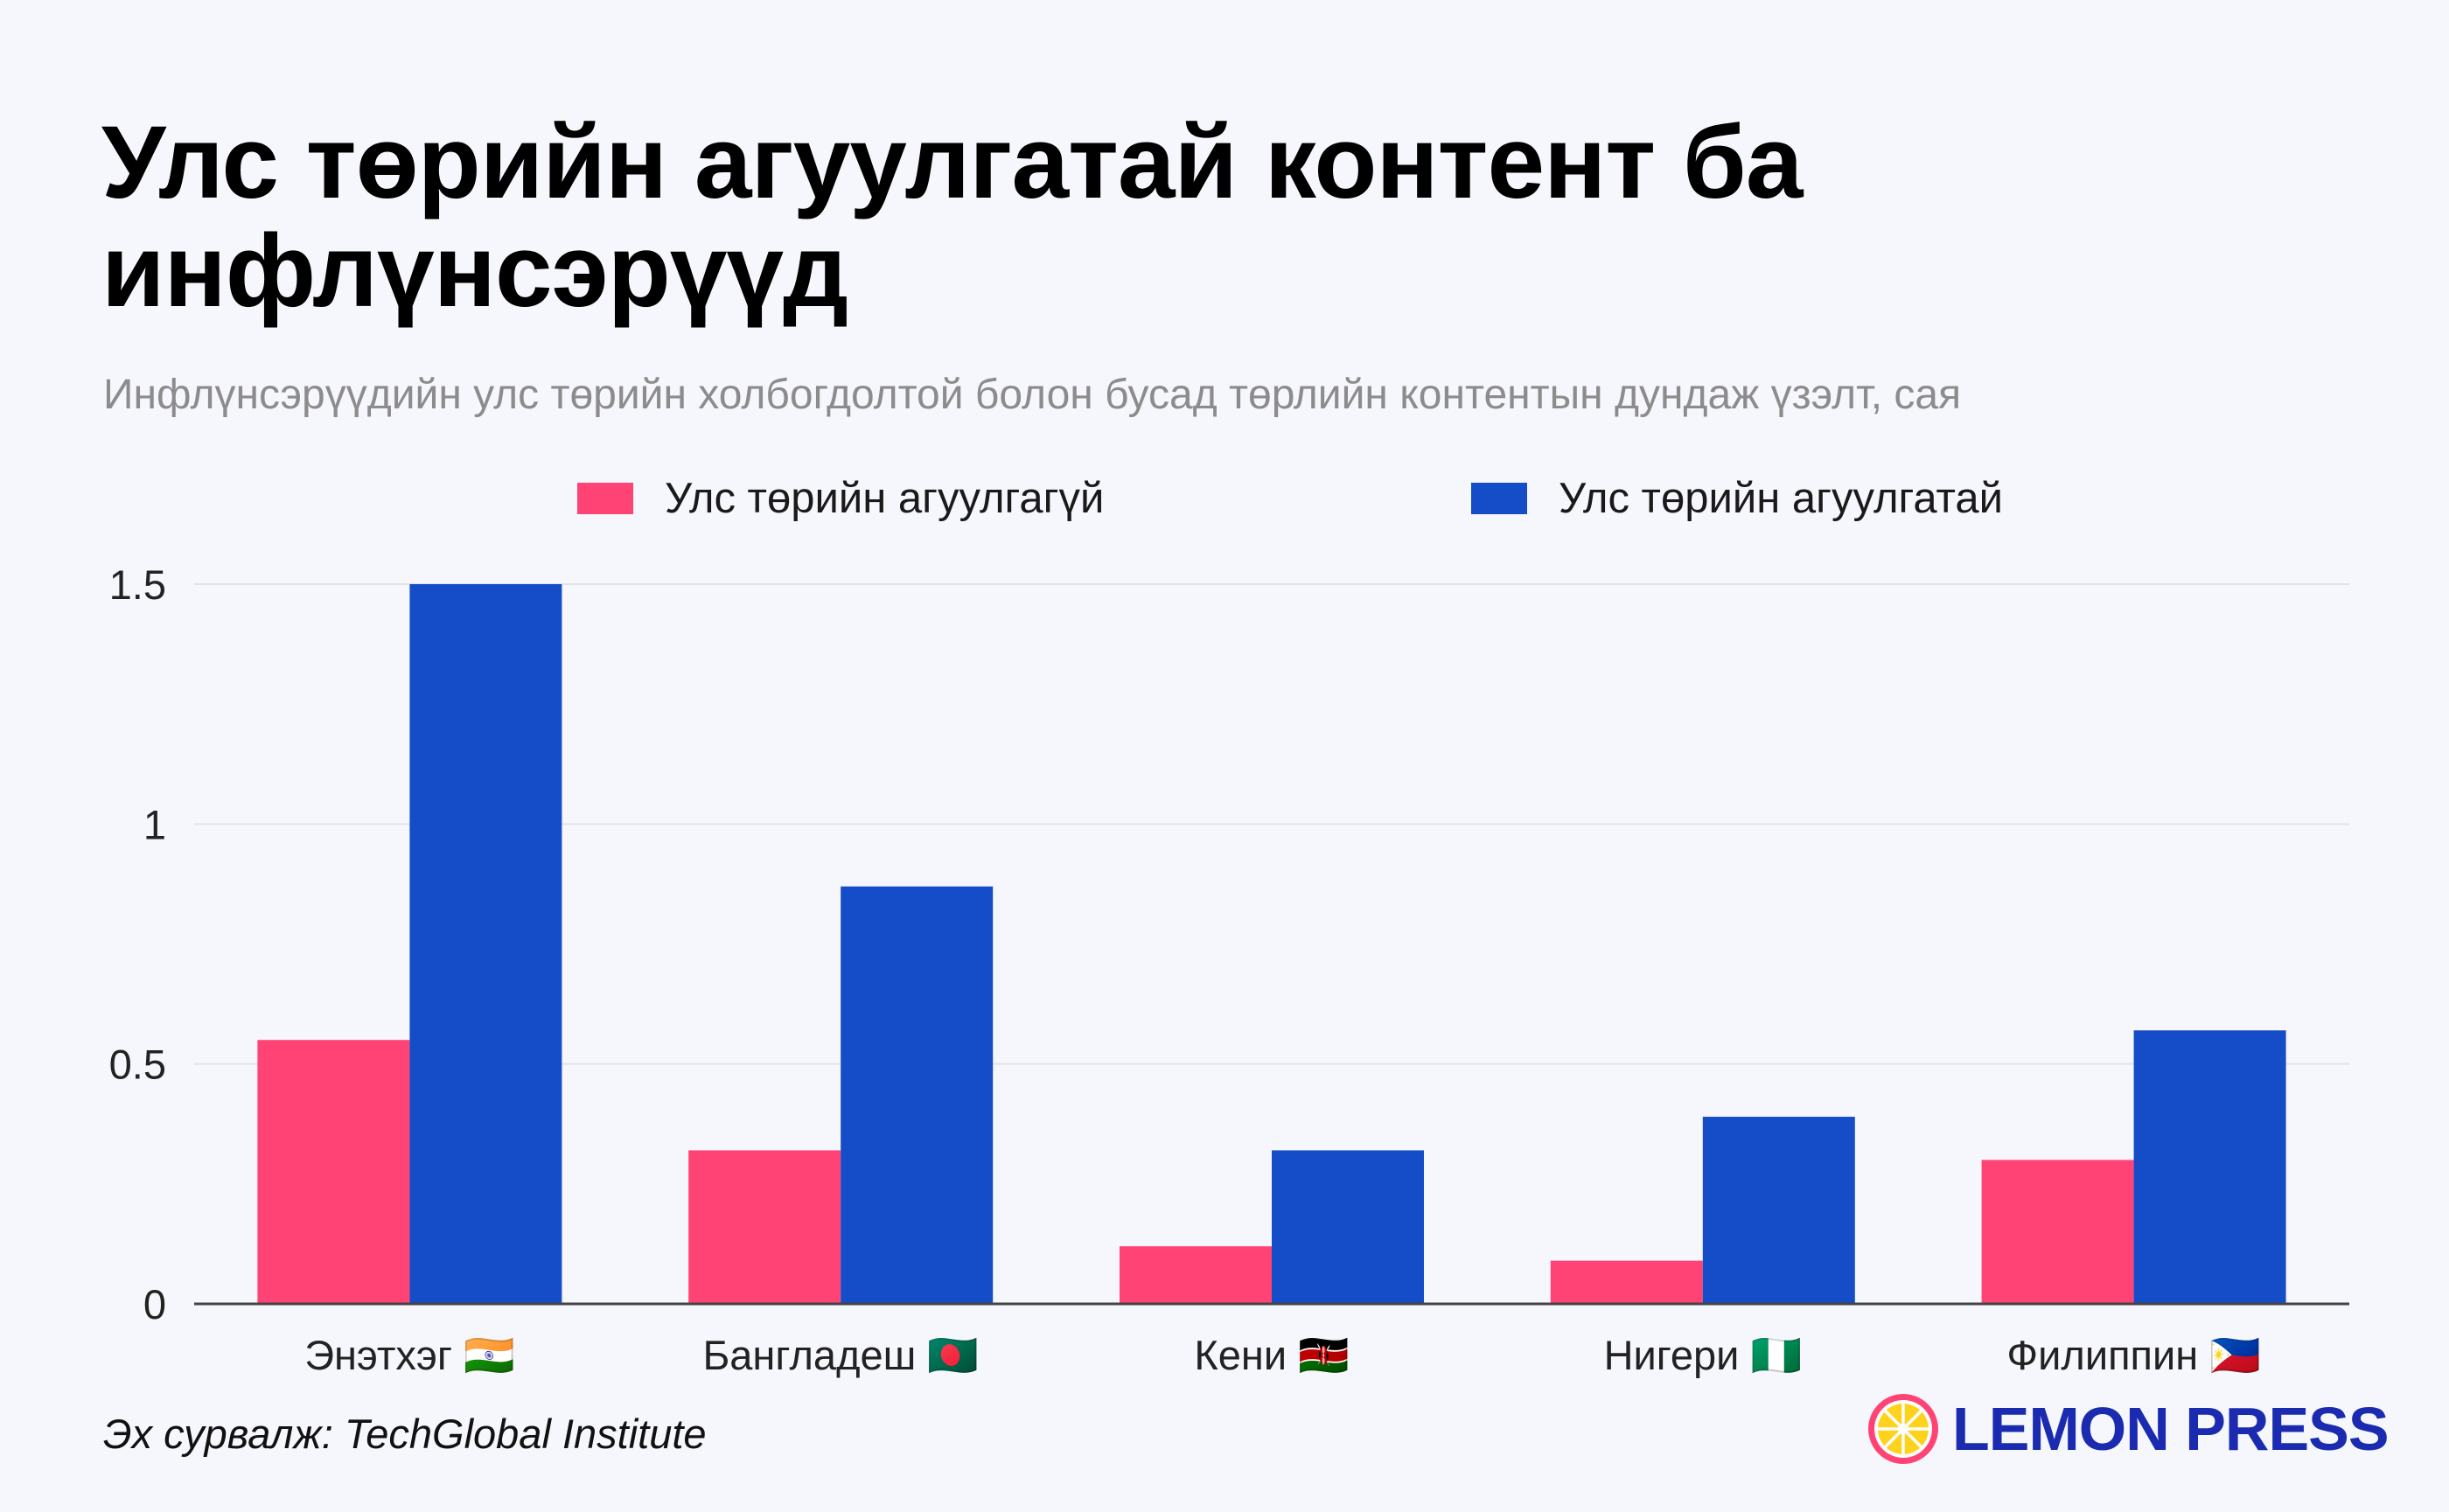 This screenshot has width=2449, height=1512. I want to click on legend-item-non-political: Улс төрийн агуулгагүй, so click(840, 499).